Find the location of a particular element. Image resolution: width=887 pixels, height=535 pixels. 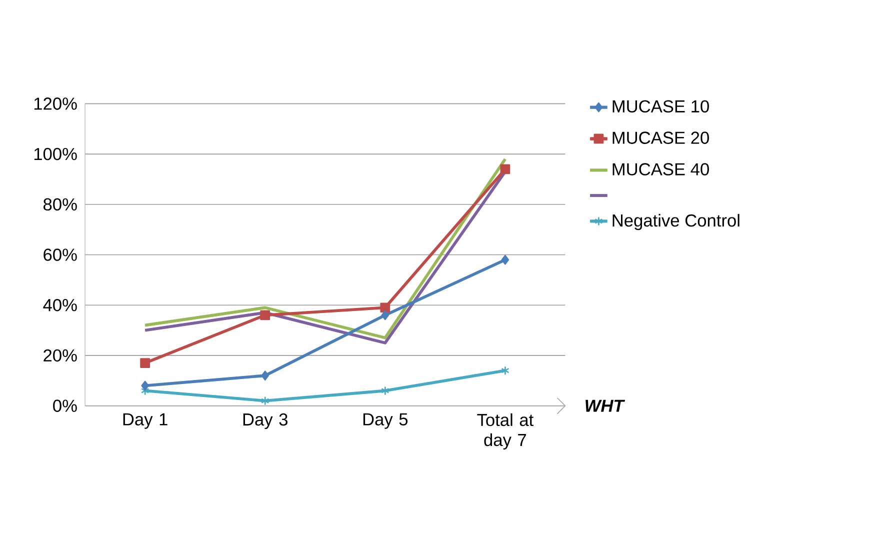

legend-label: Negative Control is located at coordinates (676, 222).